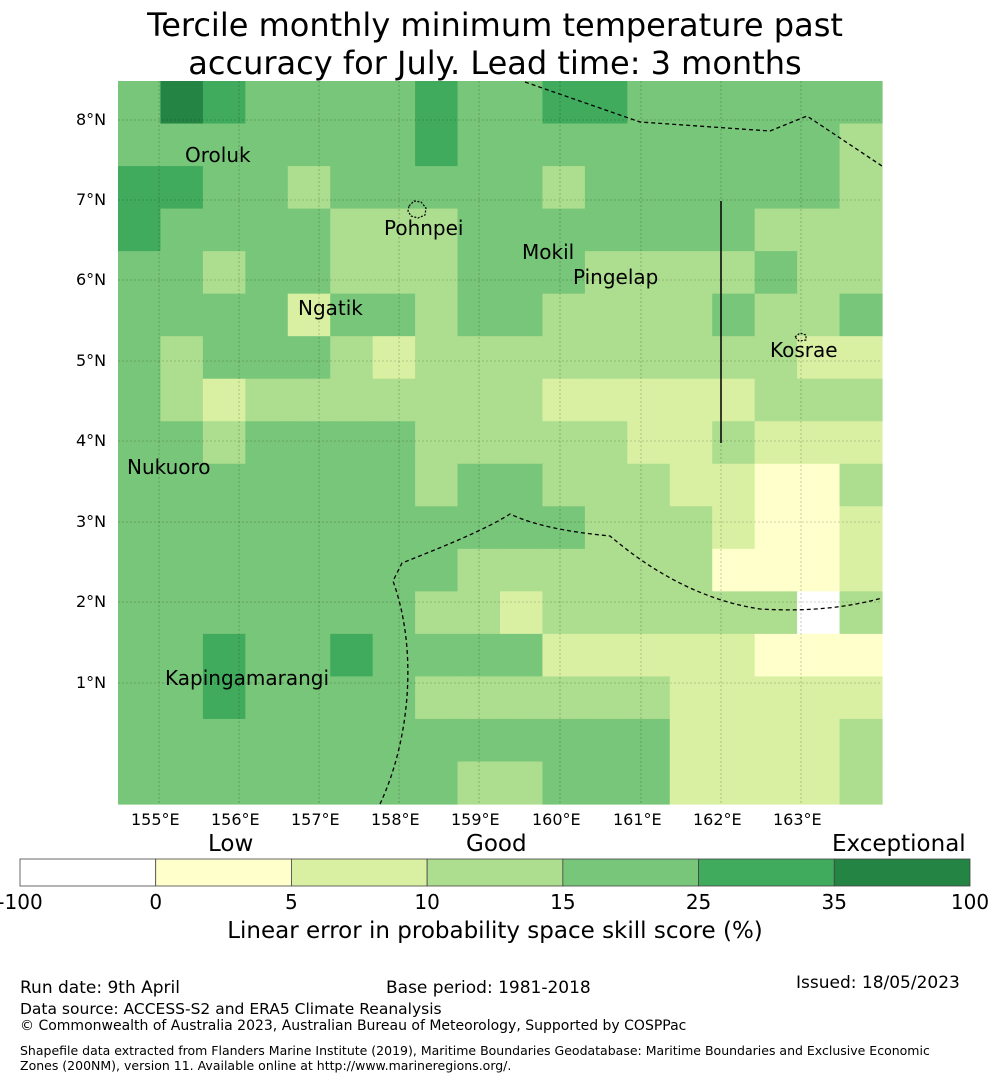 The width and height of the screenshot is (990, 1080). Describe the element at coordinates (427, 902) in the screenshot. I see `colorbar-tick-label: 10` at that location.